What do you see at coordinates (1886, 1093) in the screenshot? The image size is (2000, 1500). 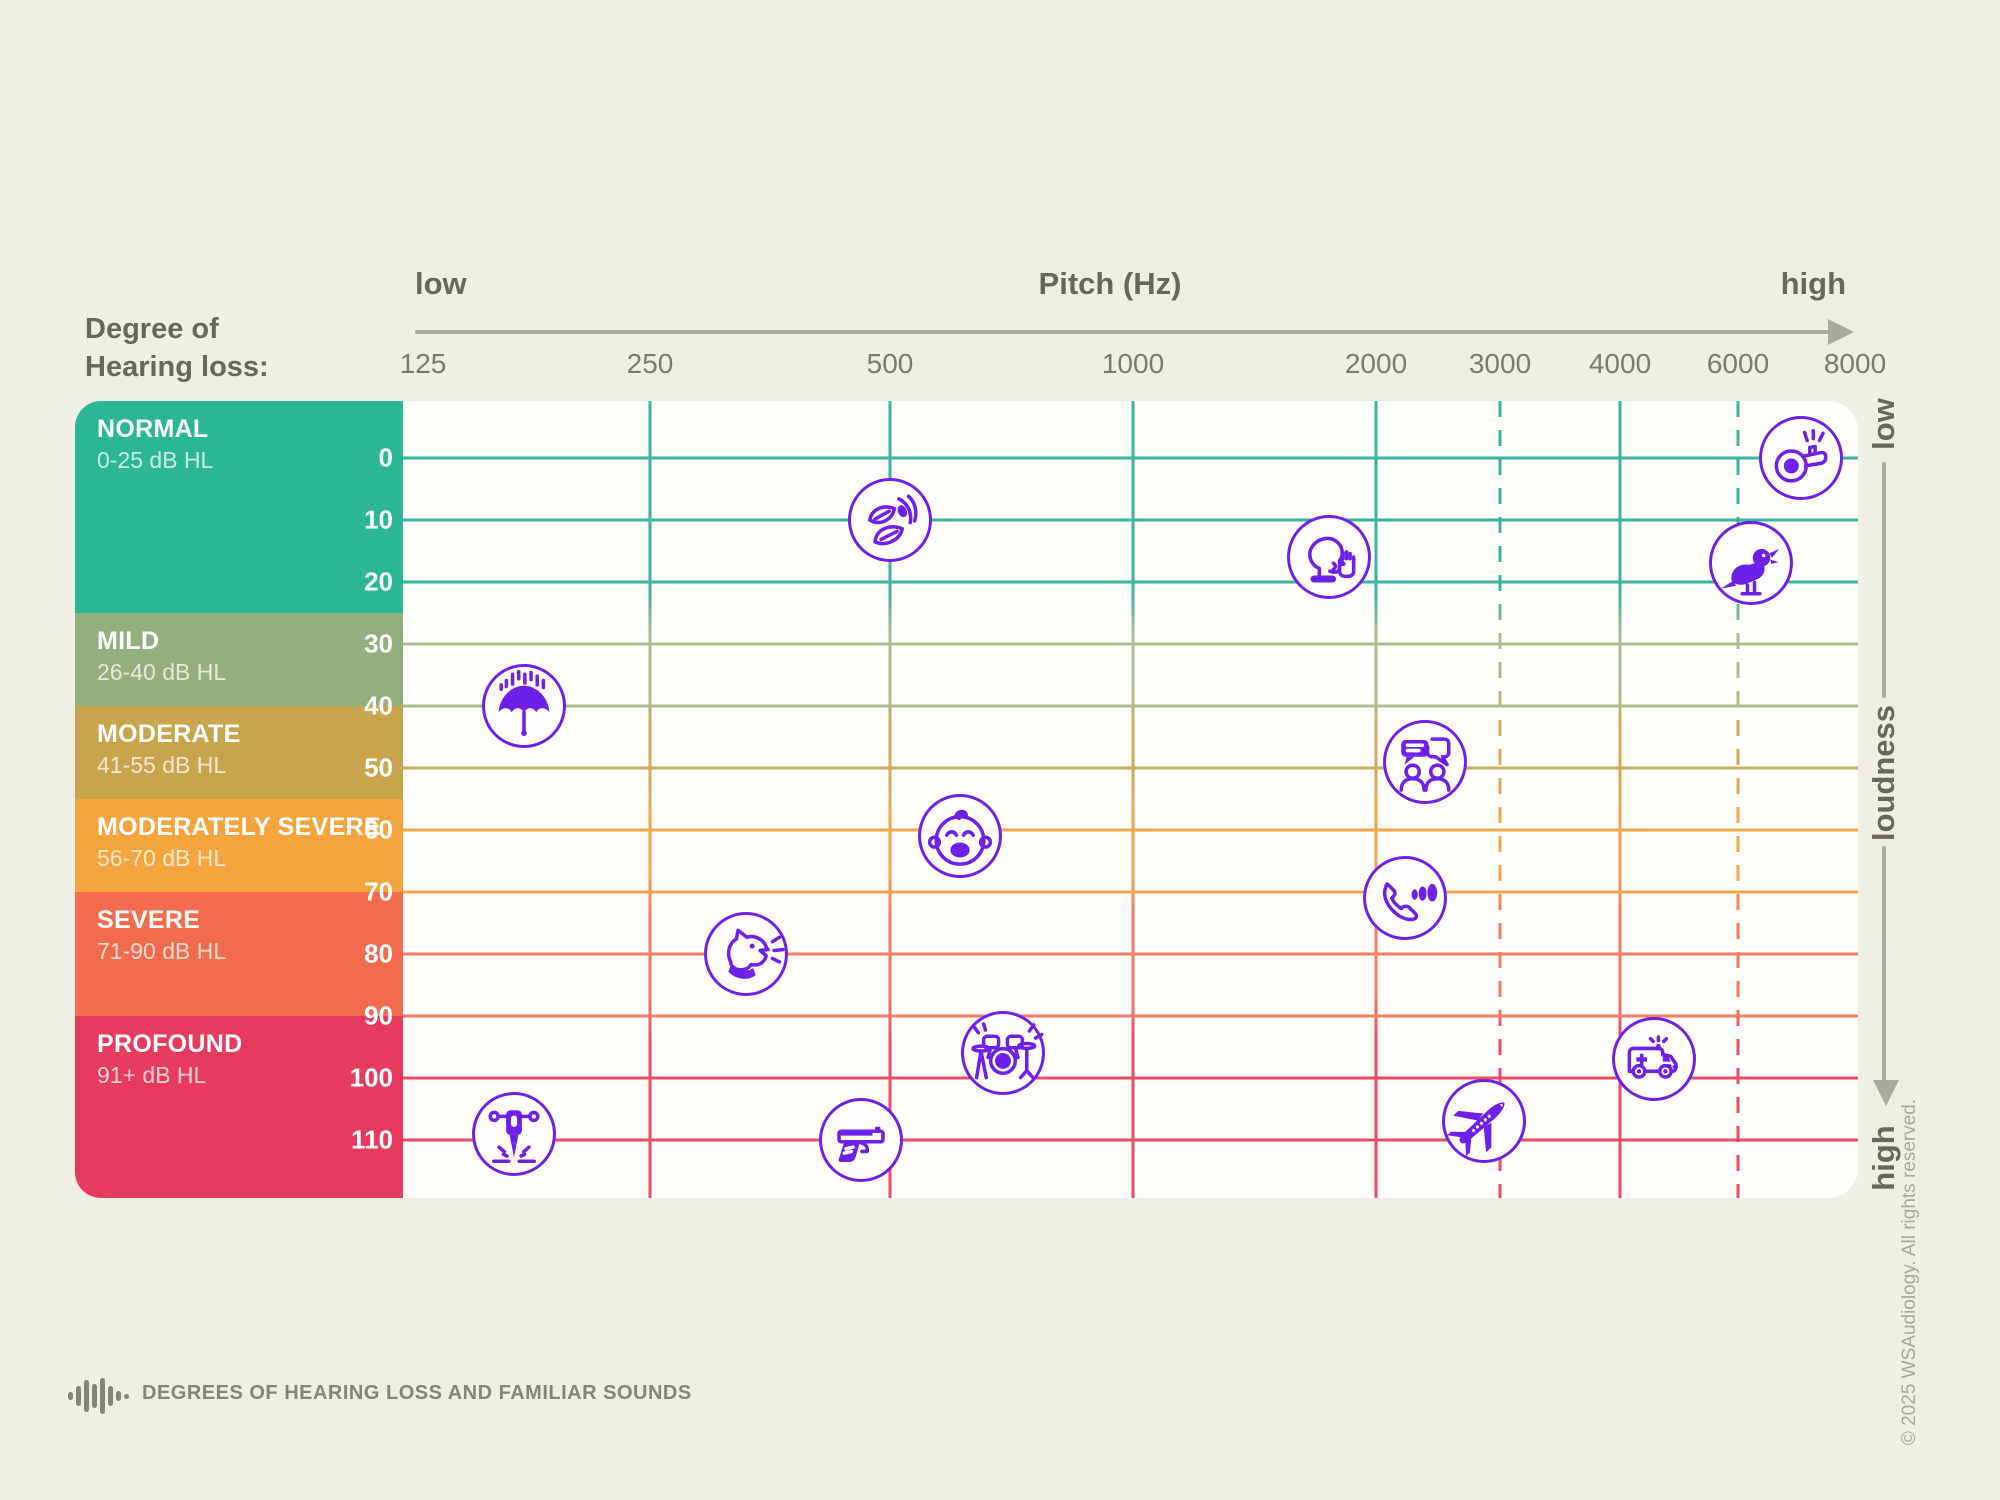 I see `loudness-axis-arrowhead` at bounding box center [1886, 1093].